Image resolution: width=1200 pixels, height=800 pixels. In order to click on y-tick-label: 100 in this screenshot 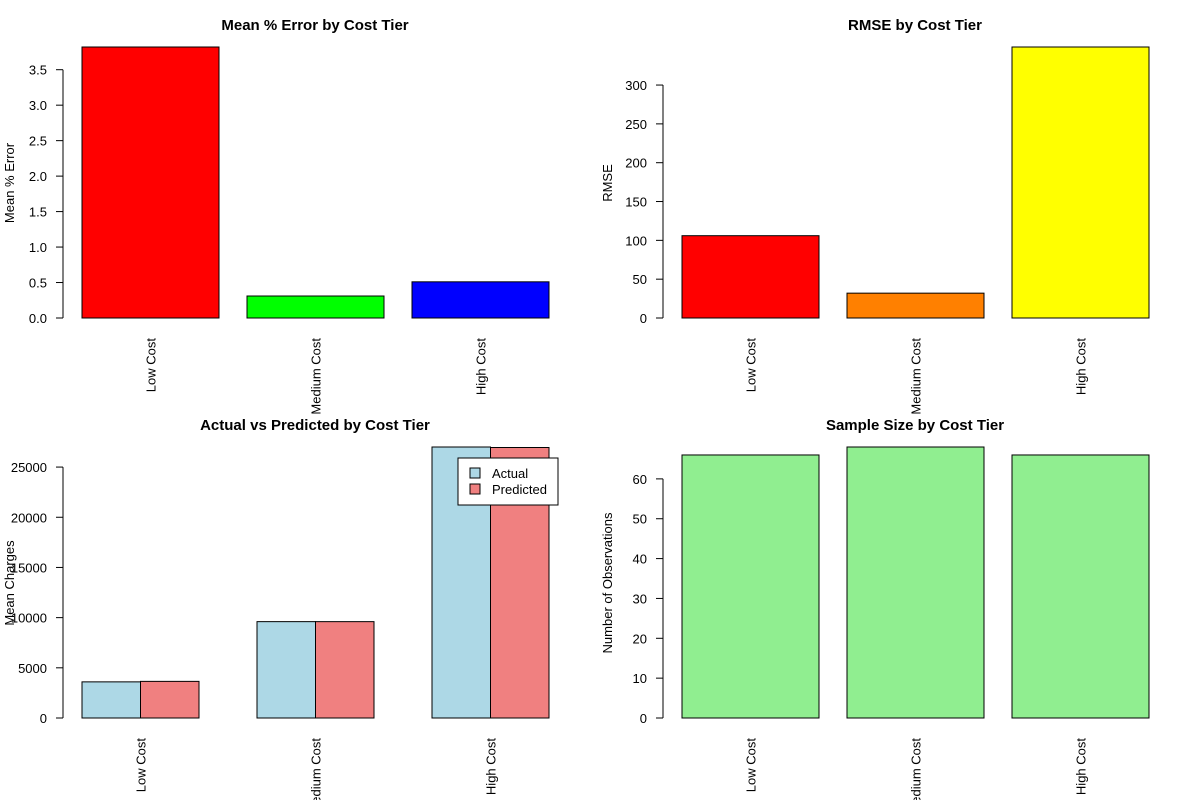, I will do `click(636, 240)`.